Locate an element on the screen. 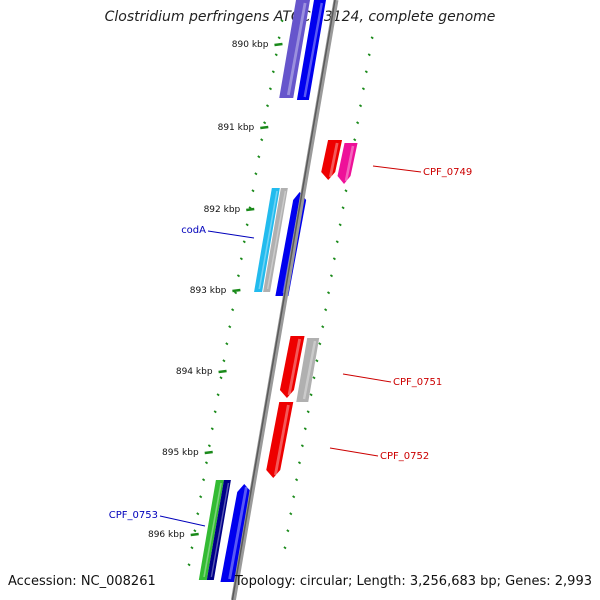  gene-magenta-0749-body is located at coordinates (347, 163).